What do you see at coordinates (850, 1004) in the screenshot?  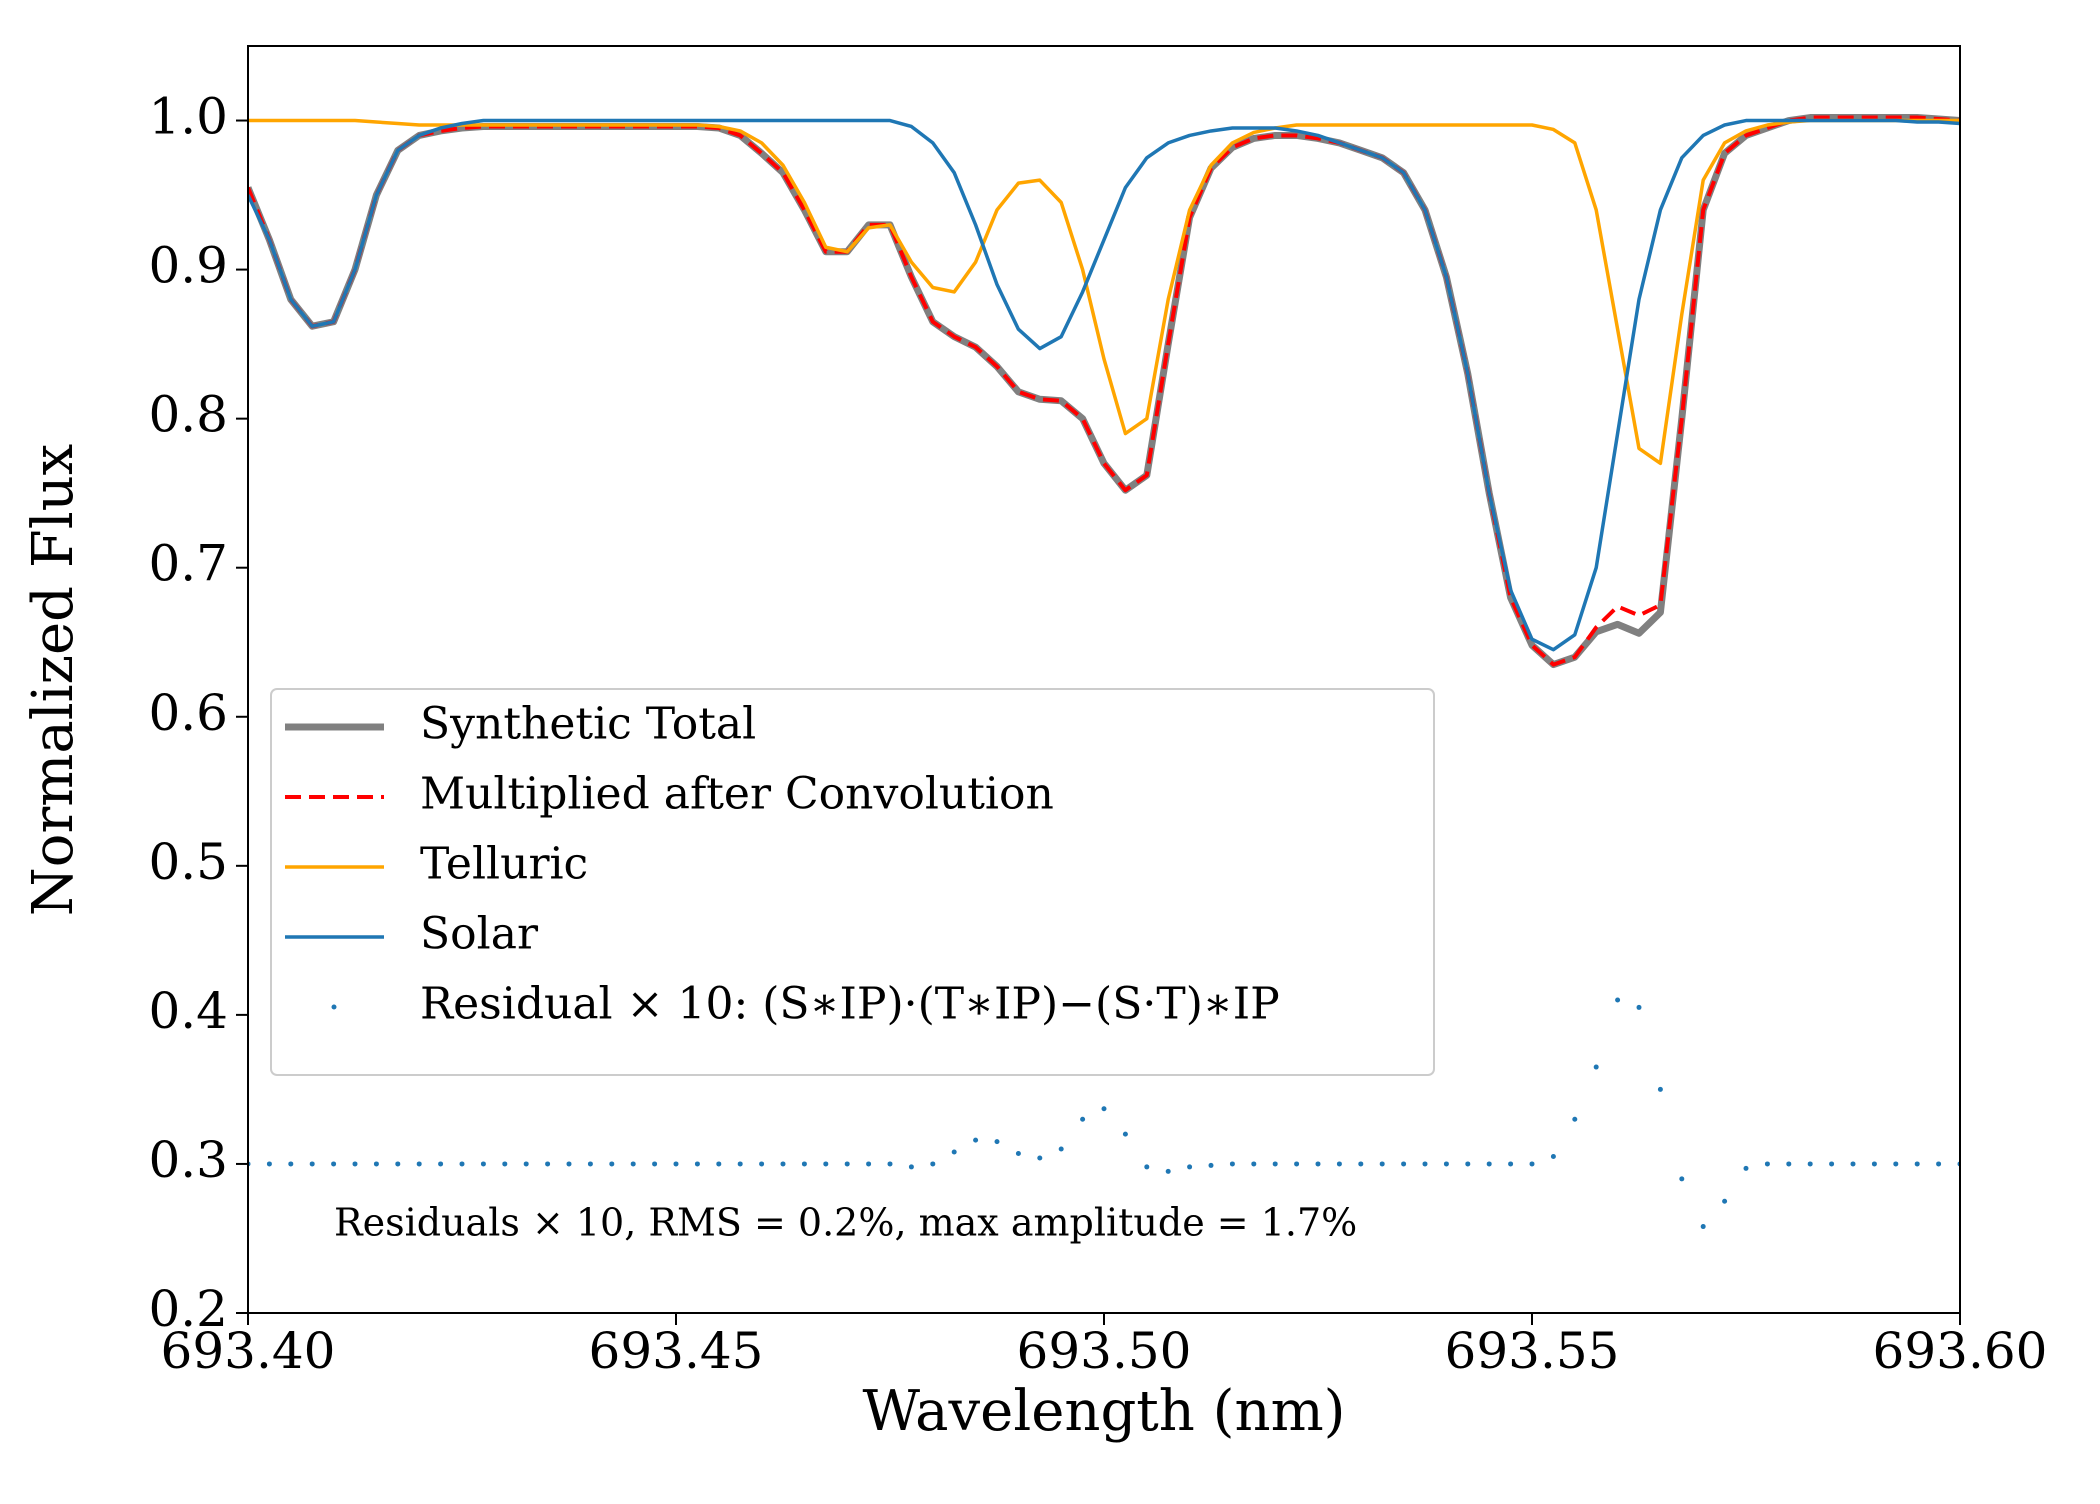 I see `legend-label: Residual × 10: (S∗IP)·(T∗IP)−(S·T)∗IP` at bounding box center [850, 1004].